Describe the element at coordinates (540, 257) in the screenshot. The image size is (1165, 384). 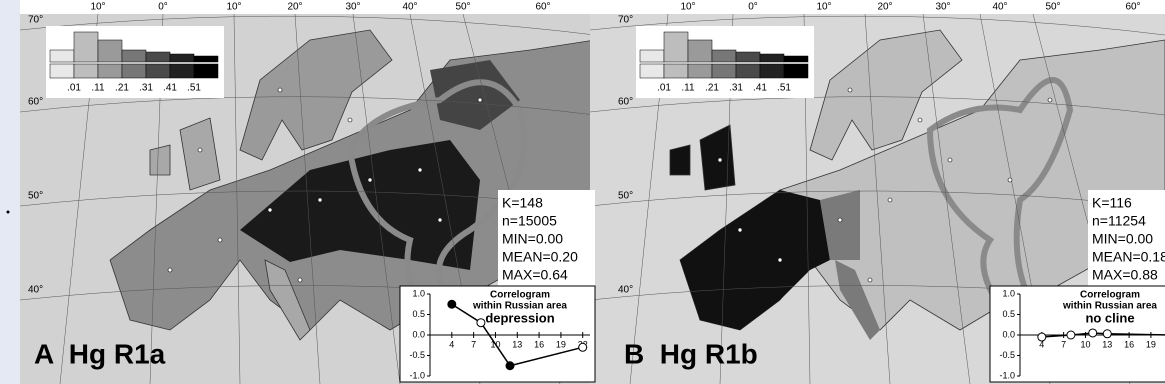
I see `stat: MEAN=0.20` at that location.